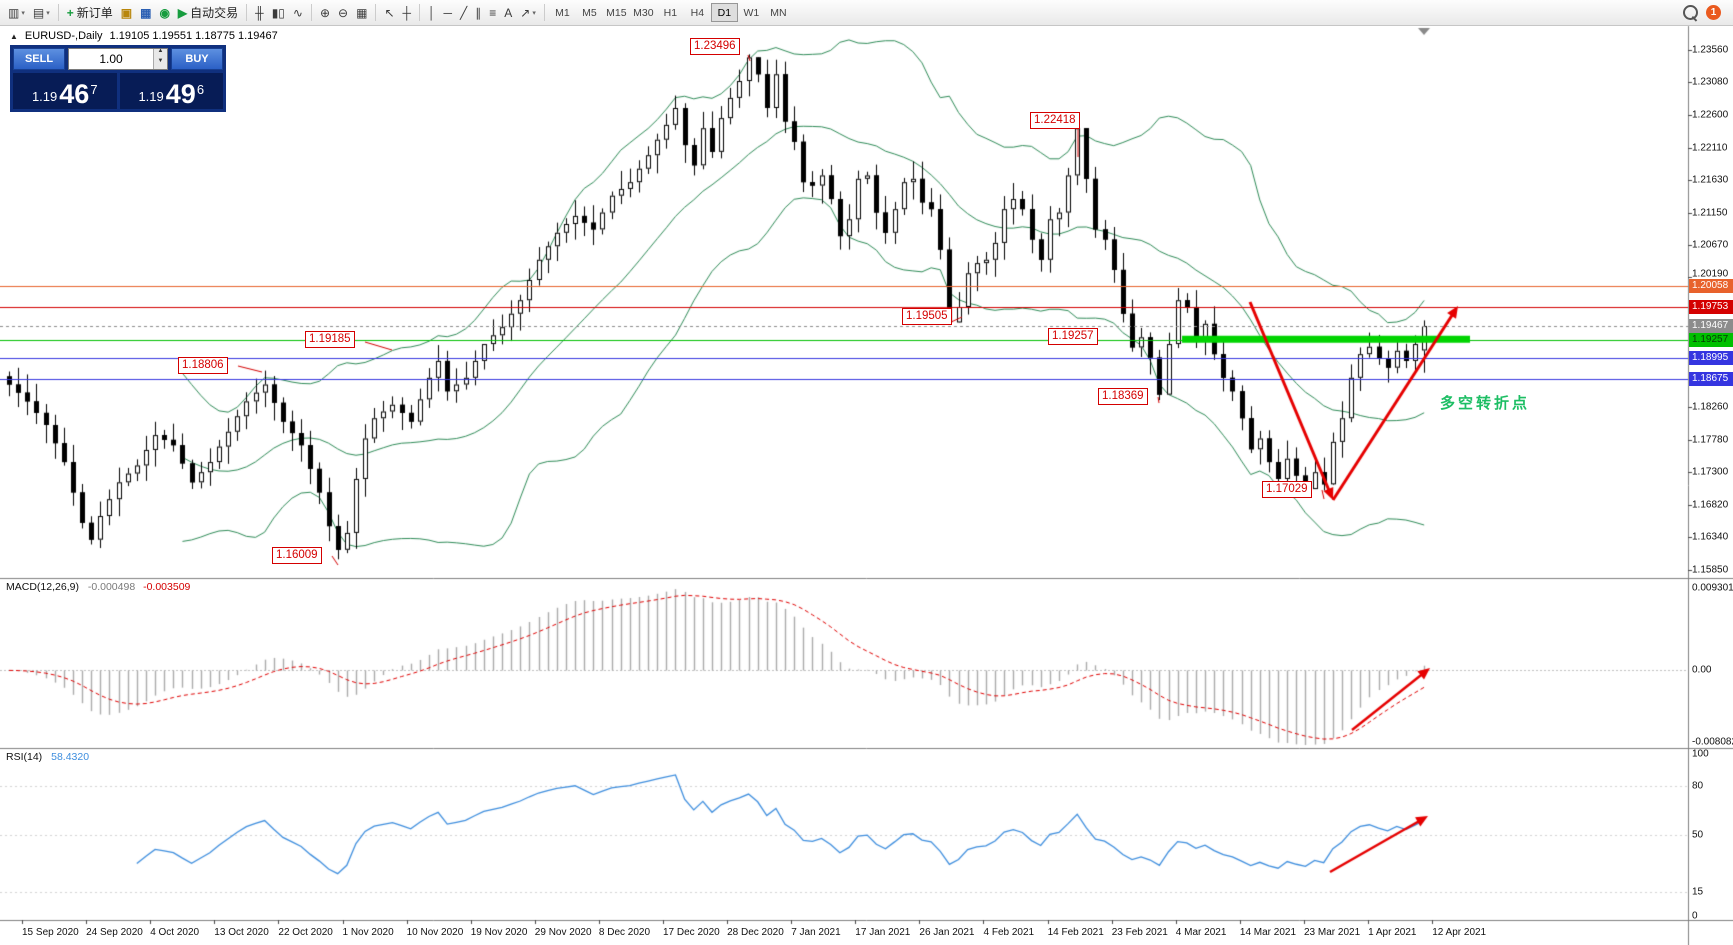 Image resolution: width=1733 pixels, height=945 pixels. Describe the element at coordinates (435, 932) in the screenshot. I see `time-axis-label: 10 Nov 2020` at that location.